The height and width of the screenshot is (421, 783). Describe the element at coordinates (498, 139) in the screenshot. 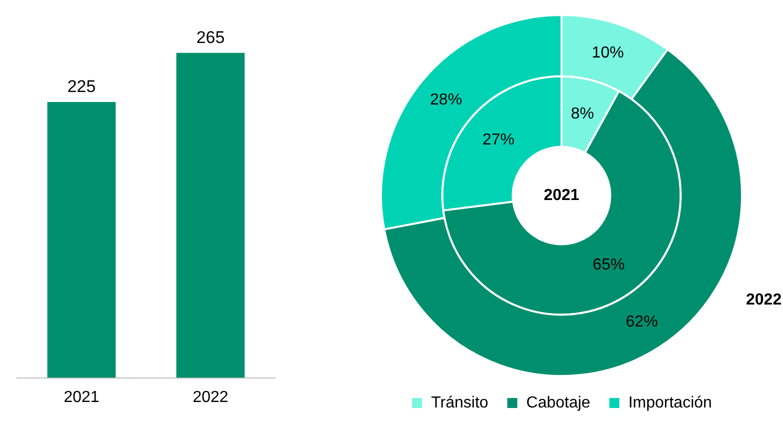

I see `data-label: 27%` at that location.